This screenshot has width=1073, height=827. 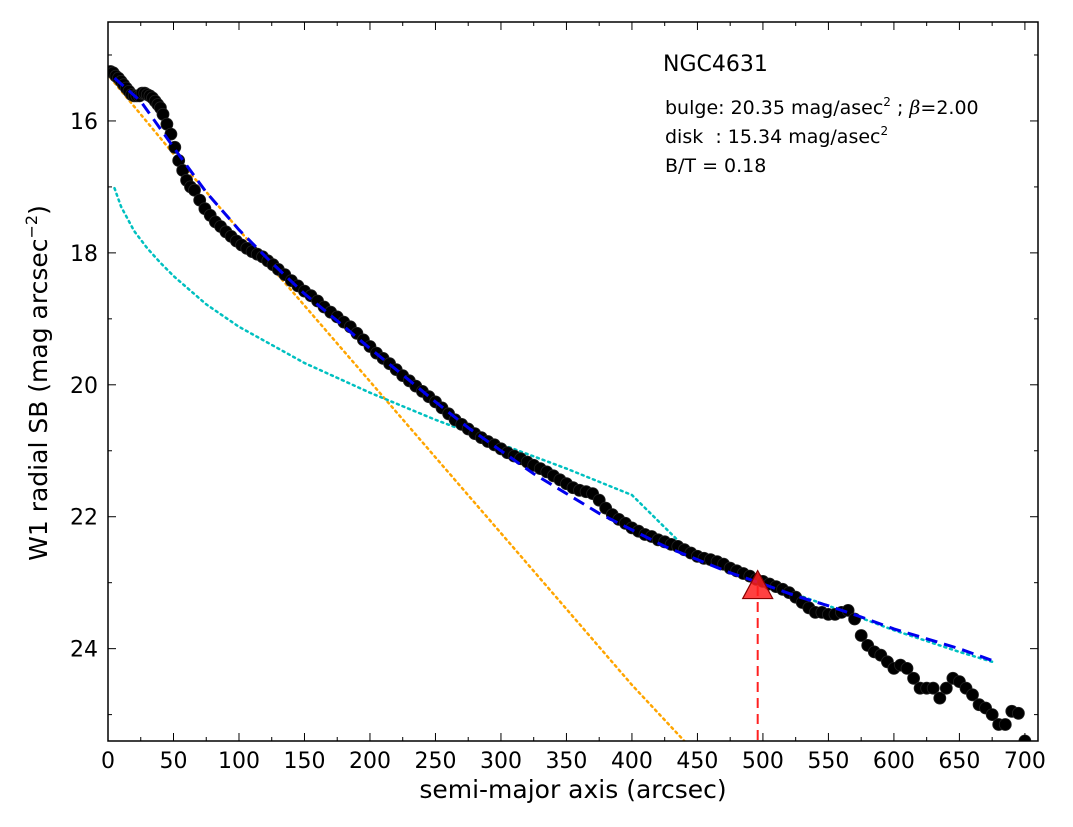 What do you see at coordinates (885, 131) in the screenshot?
I see `disk-annotation-exponent: 2` at bounding box center [885, 131].